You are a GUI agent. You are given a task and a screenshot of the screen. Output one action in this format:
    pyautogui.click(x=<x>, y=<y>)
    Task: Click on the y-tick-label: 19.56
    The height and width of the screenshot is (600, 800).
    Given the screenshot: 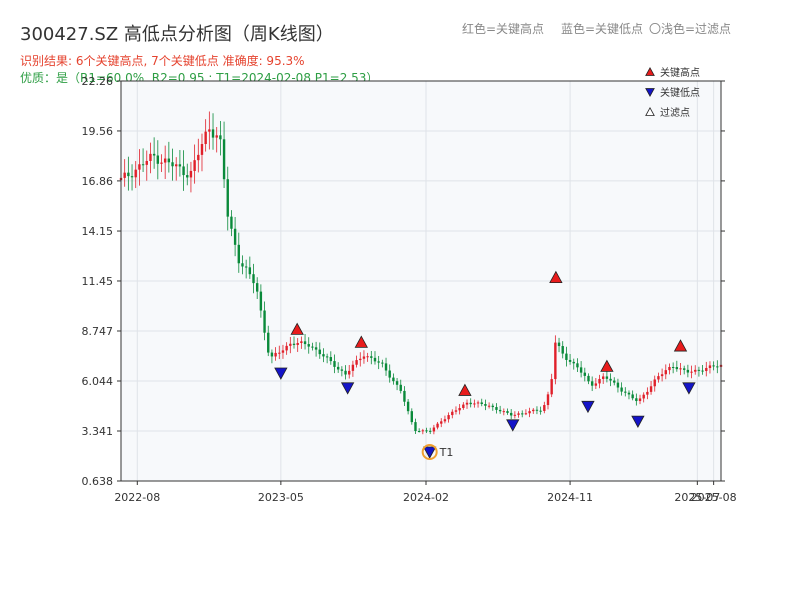 What is the action you would take?
    pyautogui.click(x=98, y=131)
    